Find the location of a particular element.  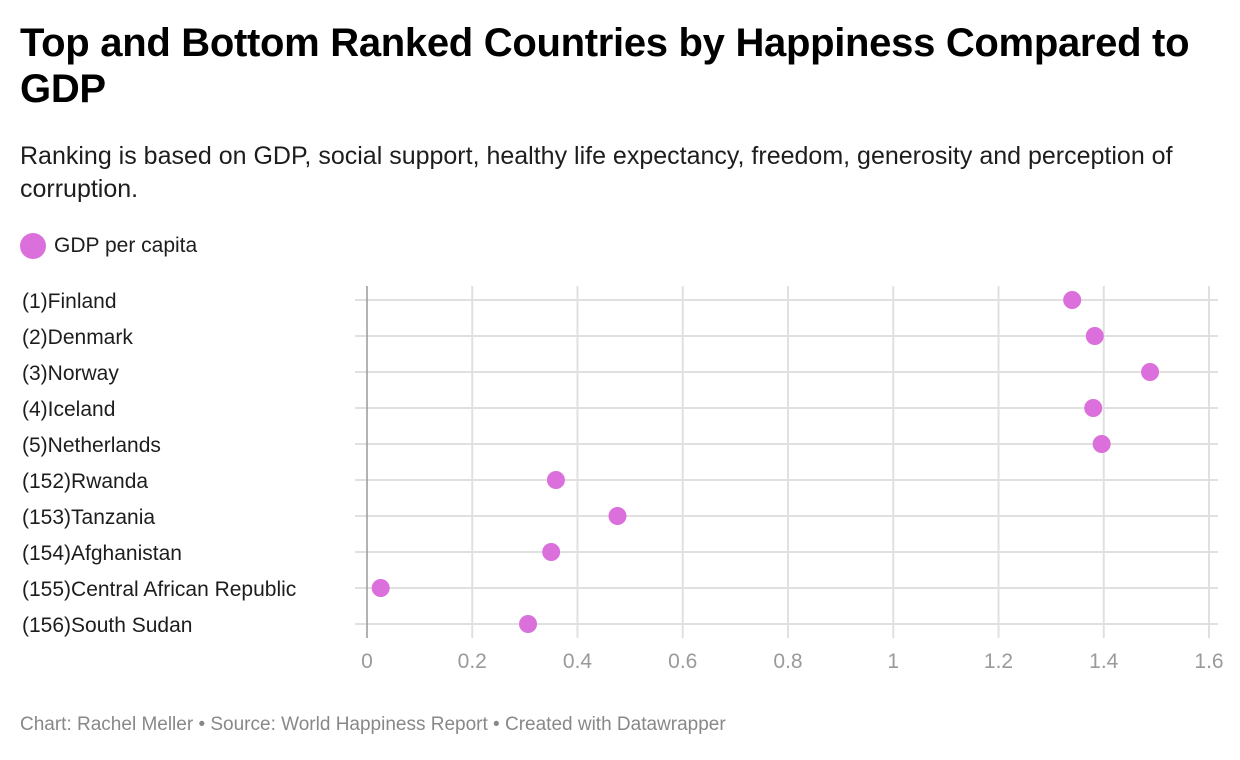

x-tick-label: 1.4 is located at coordinates (1104, 661).